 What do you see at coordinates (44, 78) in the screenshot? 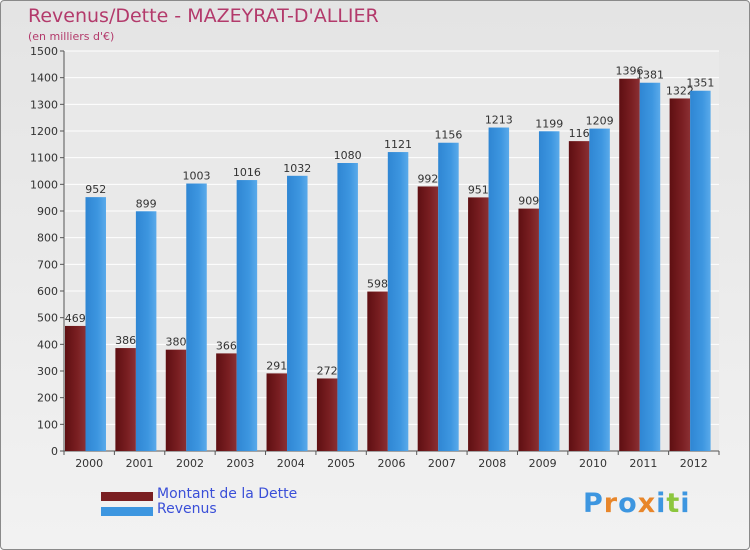
I see `y-tick-label: 1400` at bounding box center [44, 78].